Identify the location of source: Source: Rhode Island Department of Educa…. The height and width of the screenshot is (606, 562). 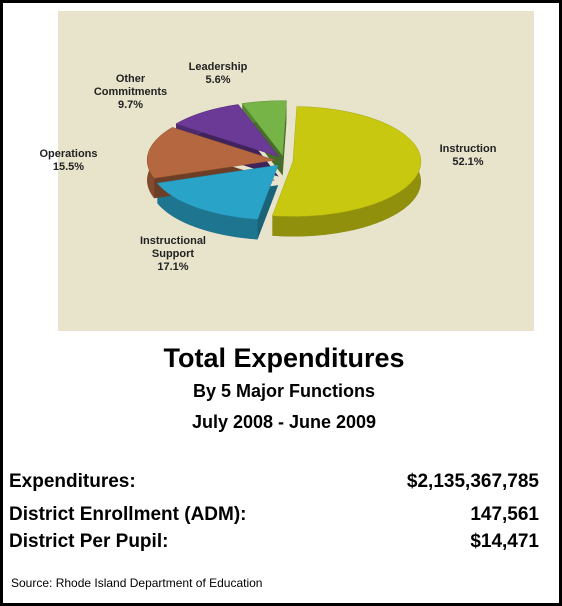
(137, 583).